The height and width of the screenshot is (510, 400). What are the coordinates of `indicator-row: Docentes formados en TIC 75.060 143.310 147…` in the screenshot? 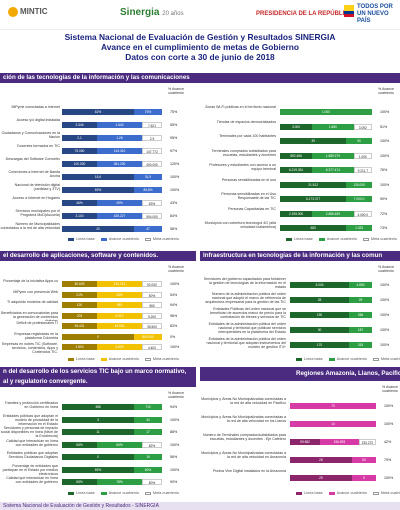 It's located at (98, 150).